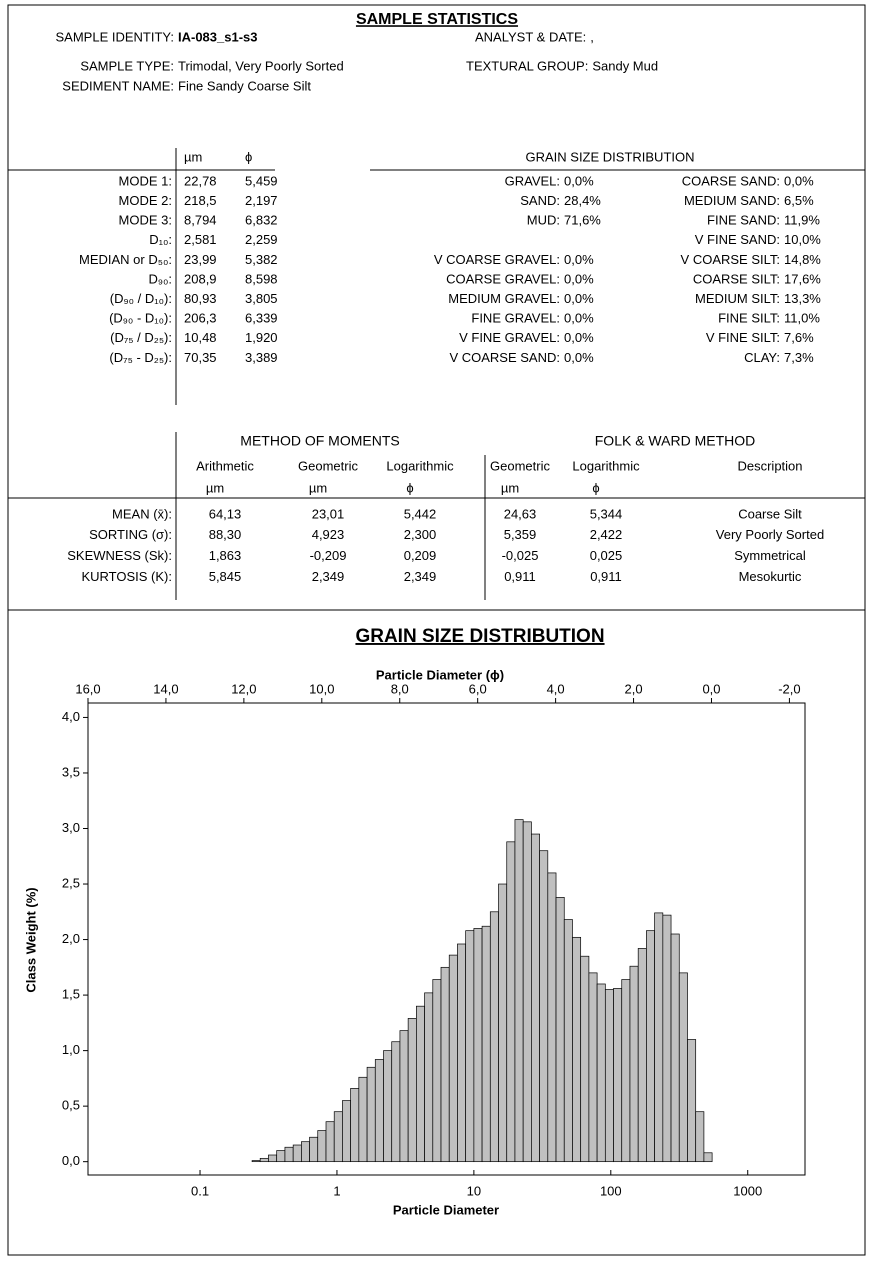 The height and width of the screenshot is (1261, 869). Describe the element at coordinates (145, 220) in the screenshot. I see `row-label: MODE 3:` at that location.